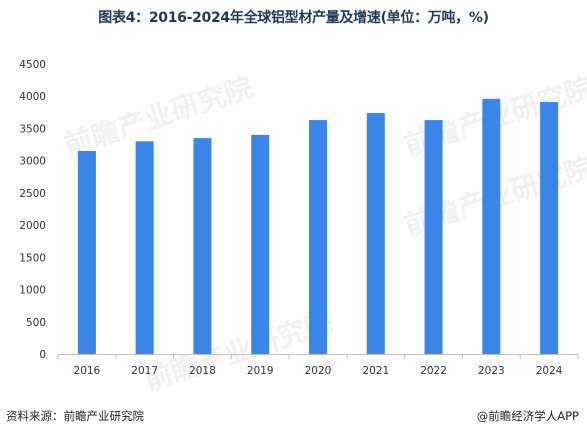  What do you see at coordinates (375, 371) in the screenshot?
I see `x-tick-label: 2021` at bounding box center [375, 371].